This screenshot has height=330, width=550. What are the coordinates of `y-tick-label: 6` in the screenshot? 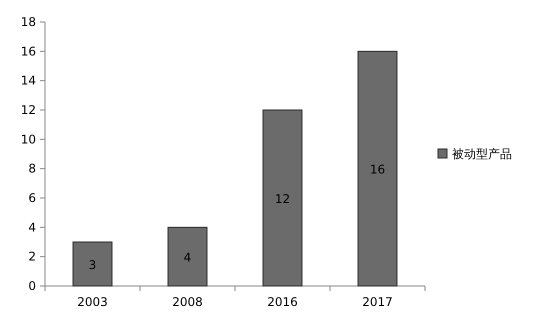 It's located at (32, 198).